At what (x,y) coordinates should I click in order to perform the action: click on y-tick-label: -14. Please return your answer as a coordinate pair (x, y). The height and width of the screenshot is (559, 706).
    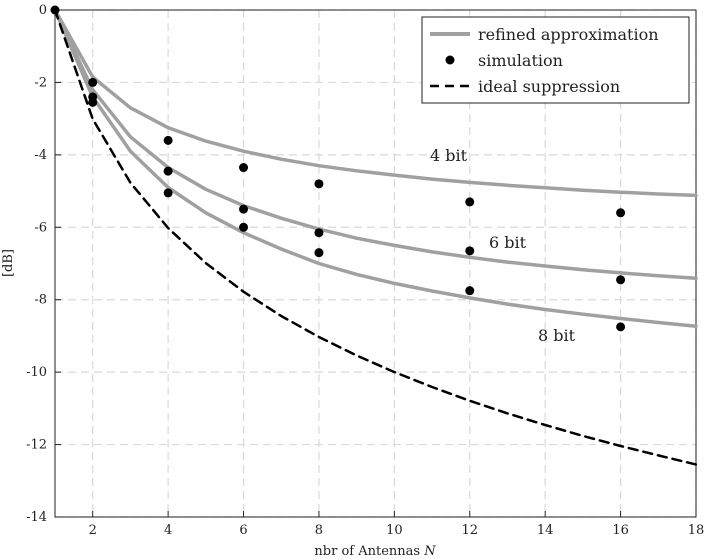
    Looking at the image, I should click on (36, 517).